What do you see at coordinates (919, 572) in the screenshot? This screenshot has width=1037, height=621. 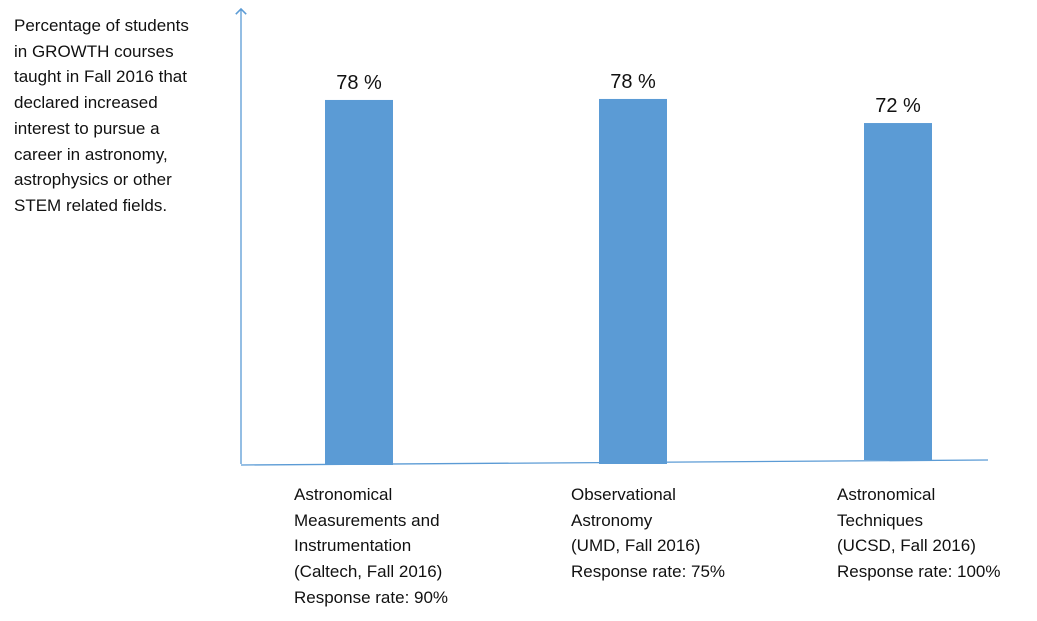 I see `category-label-line: Response rate: 100%` at bounding box center [919, 572].